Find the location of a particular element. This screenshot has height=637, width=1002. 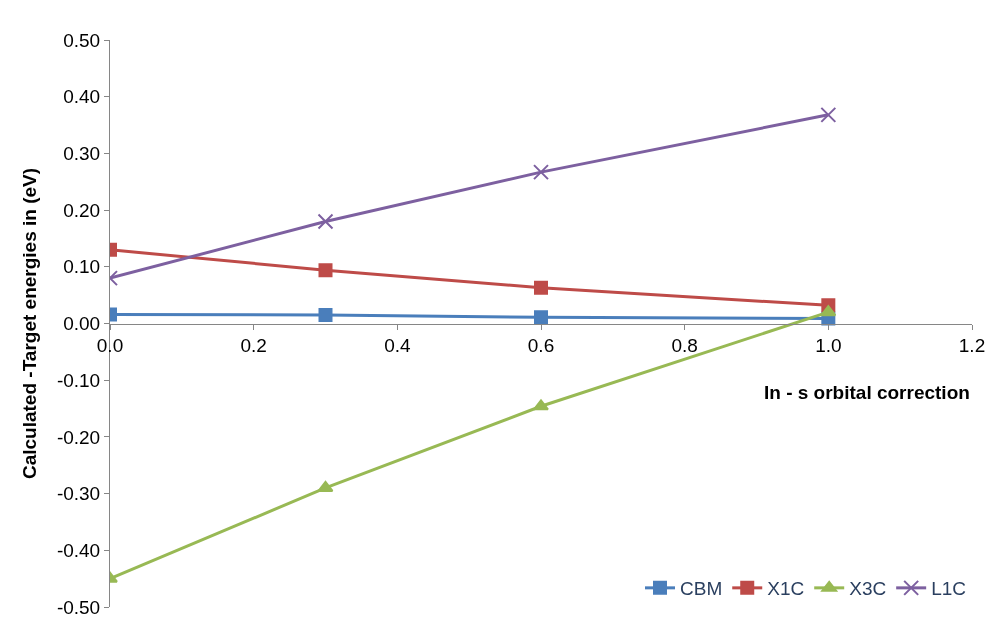

legend-label: L1C is located at coordinates (949, 589).